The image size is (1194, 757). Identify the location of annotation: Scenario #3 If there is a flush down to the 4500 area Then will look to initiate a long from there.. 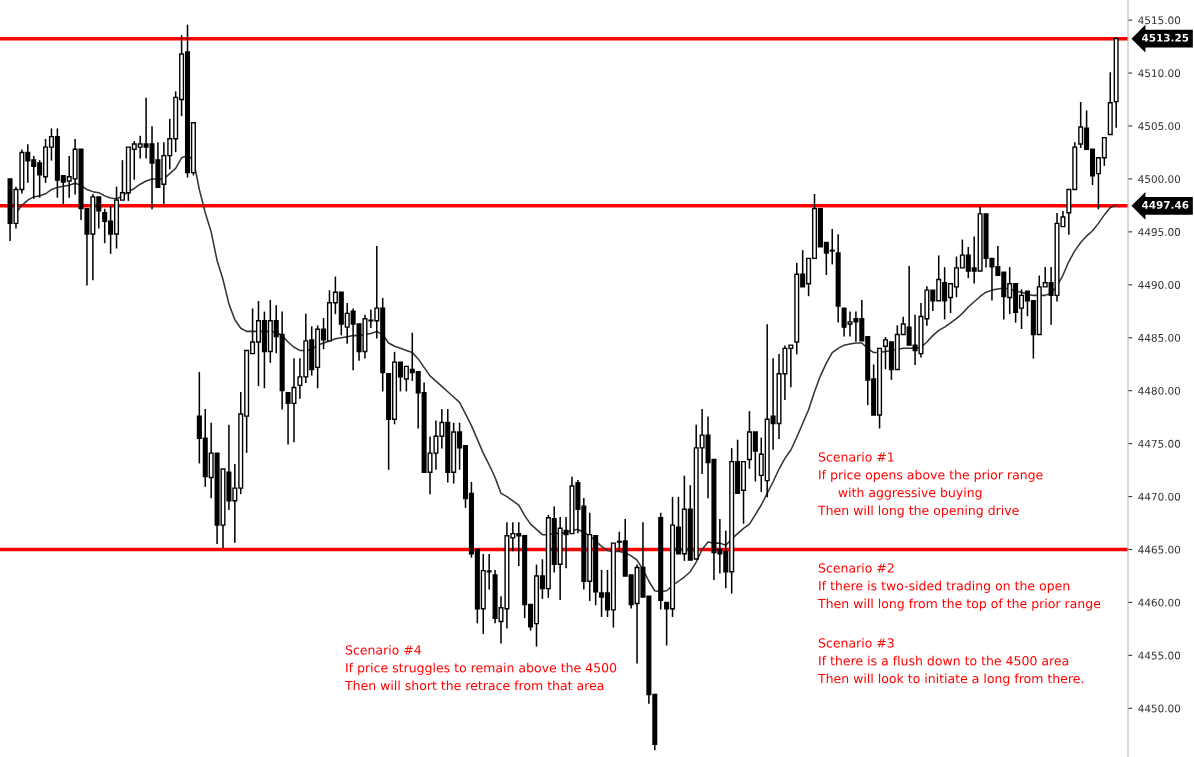
(950, 662).